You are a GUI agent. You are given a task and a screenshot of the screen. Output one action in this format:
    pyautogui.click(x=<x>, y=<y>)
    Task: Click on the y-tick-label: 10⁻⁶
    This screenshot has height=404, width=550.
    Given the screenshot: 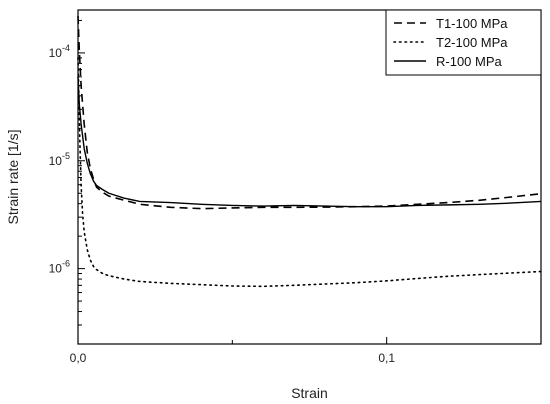 What is the action you would take?
    pyautogui.click(x=59, y=267)
    